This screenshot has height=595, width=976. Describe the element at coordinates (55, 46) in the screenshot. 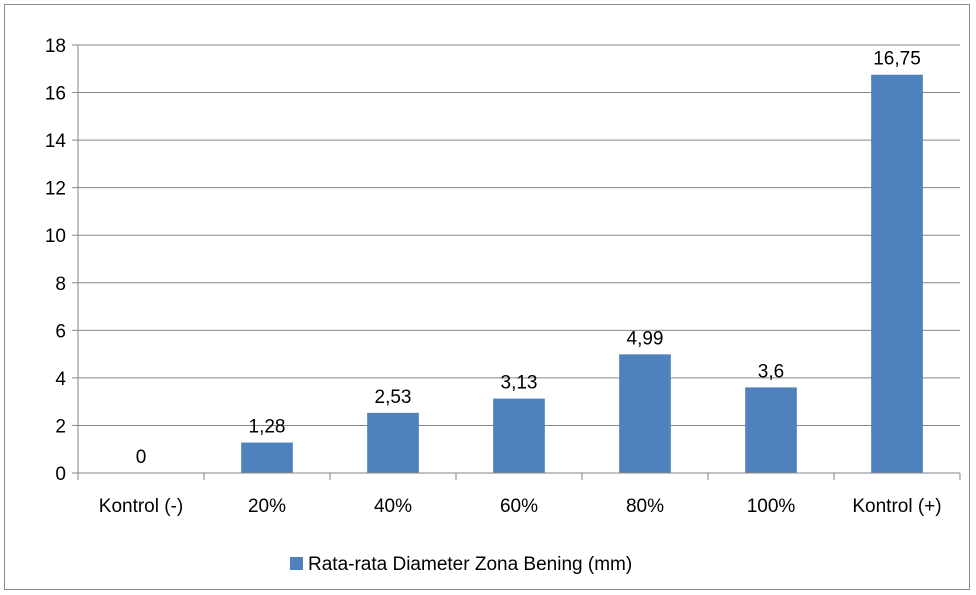

I see `y-tick-label: 18` at that location.